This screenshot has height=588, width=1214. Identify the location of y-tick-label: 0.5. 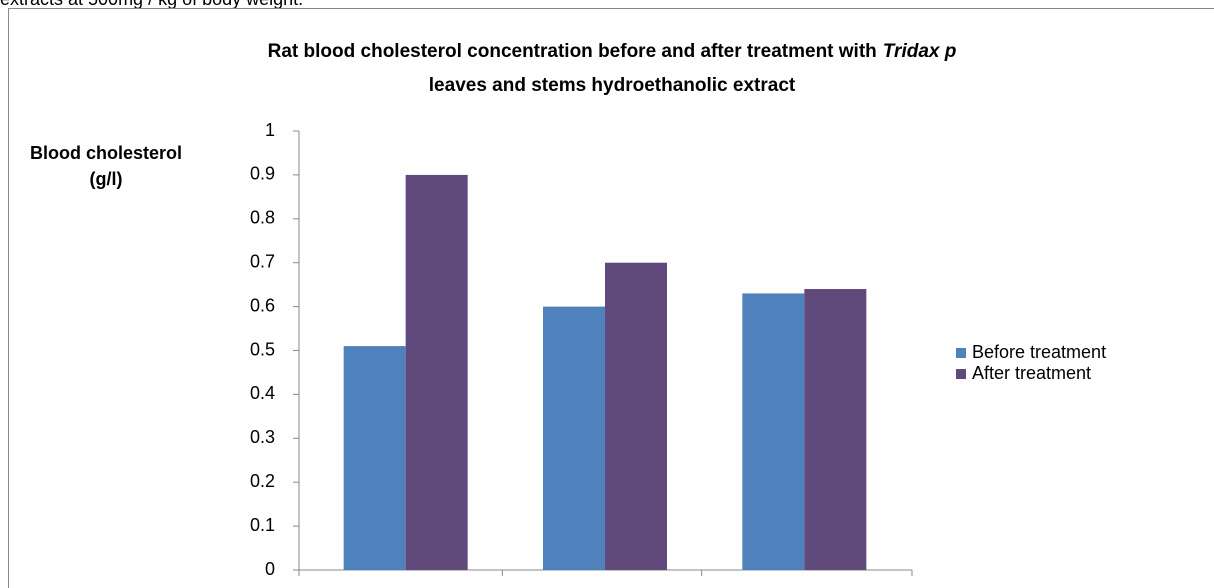
(262, 349).